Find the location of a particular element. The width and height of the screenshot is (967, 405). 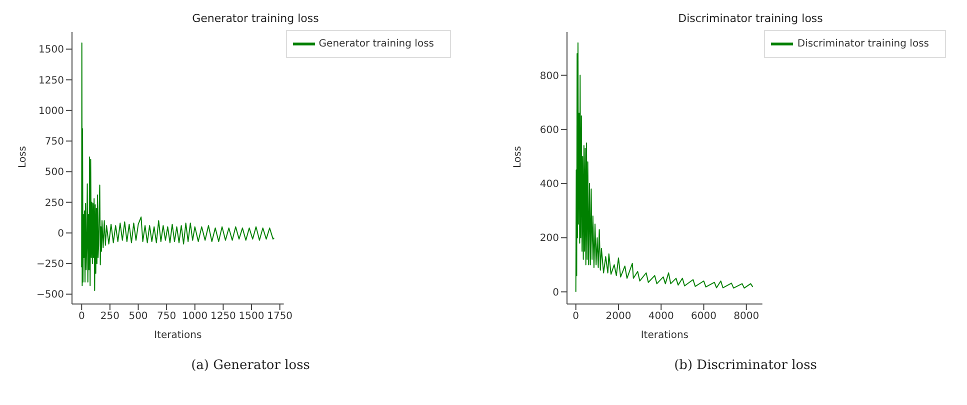

x-tick-label: 750 is located at coordinates (166, 316).